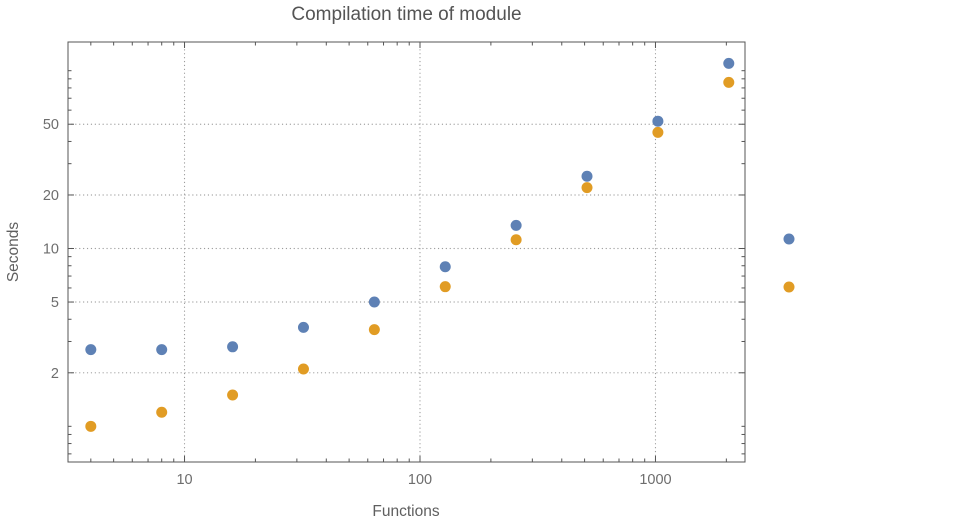 The width and height of the screenshot is (975, 525). What do you see at coordinates (184, 480) in the screenshot?
I see `x-tick-label: 10` at bounding box center [184, 480].